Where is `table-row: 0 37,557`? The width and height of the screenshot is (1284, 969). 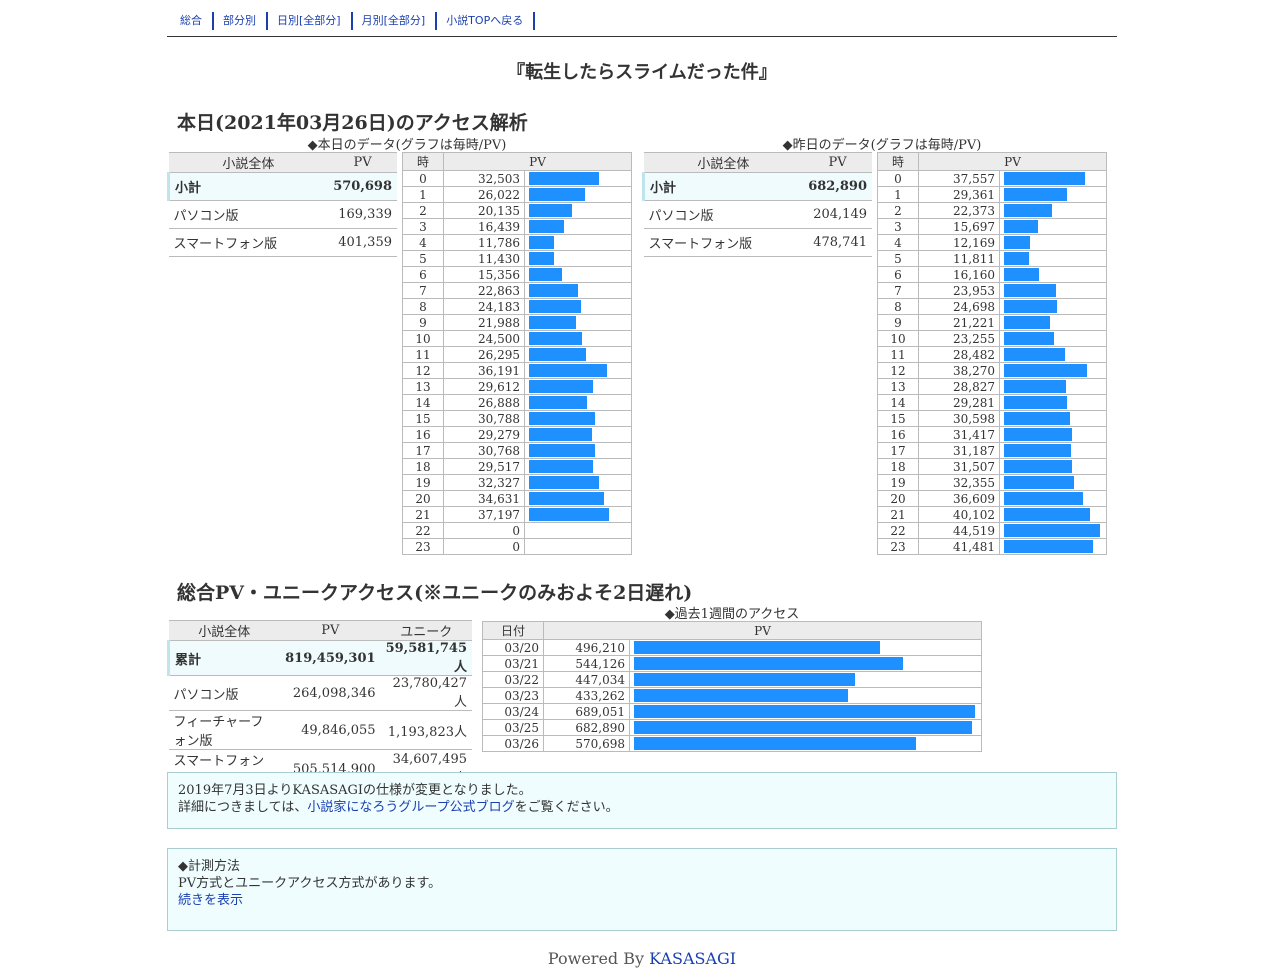 table-row: 0 37,557 is located at coordinates (992, 178).